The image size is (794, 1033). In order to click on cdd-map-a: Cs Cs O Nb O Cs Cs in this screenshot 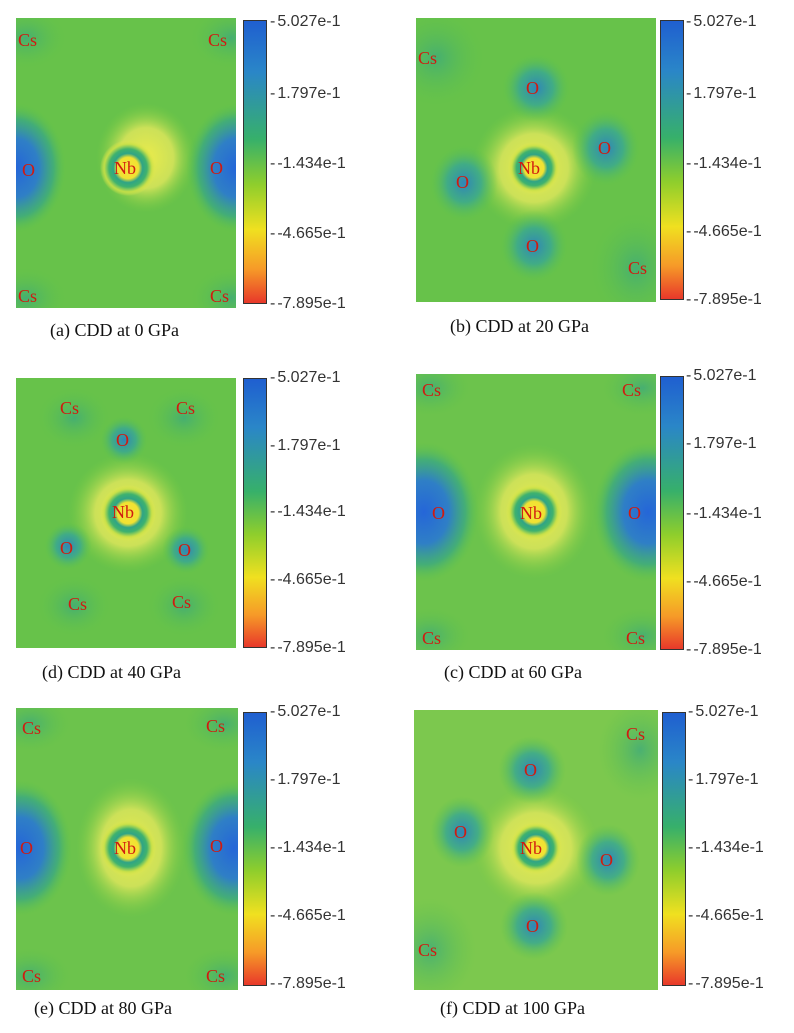, I will do `click(126, 163)`.